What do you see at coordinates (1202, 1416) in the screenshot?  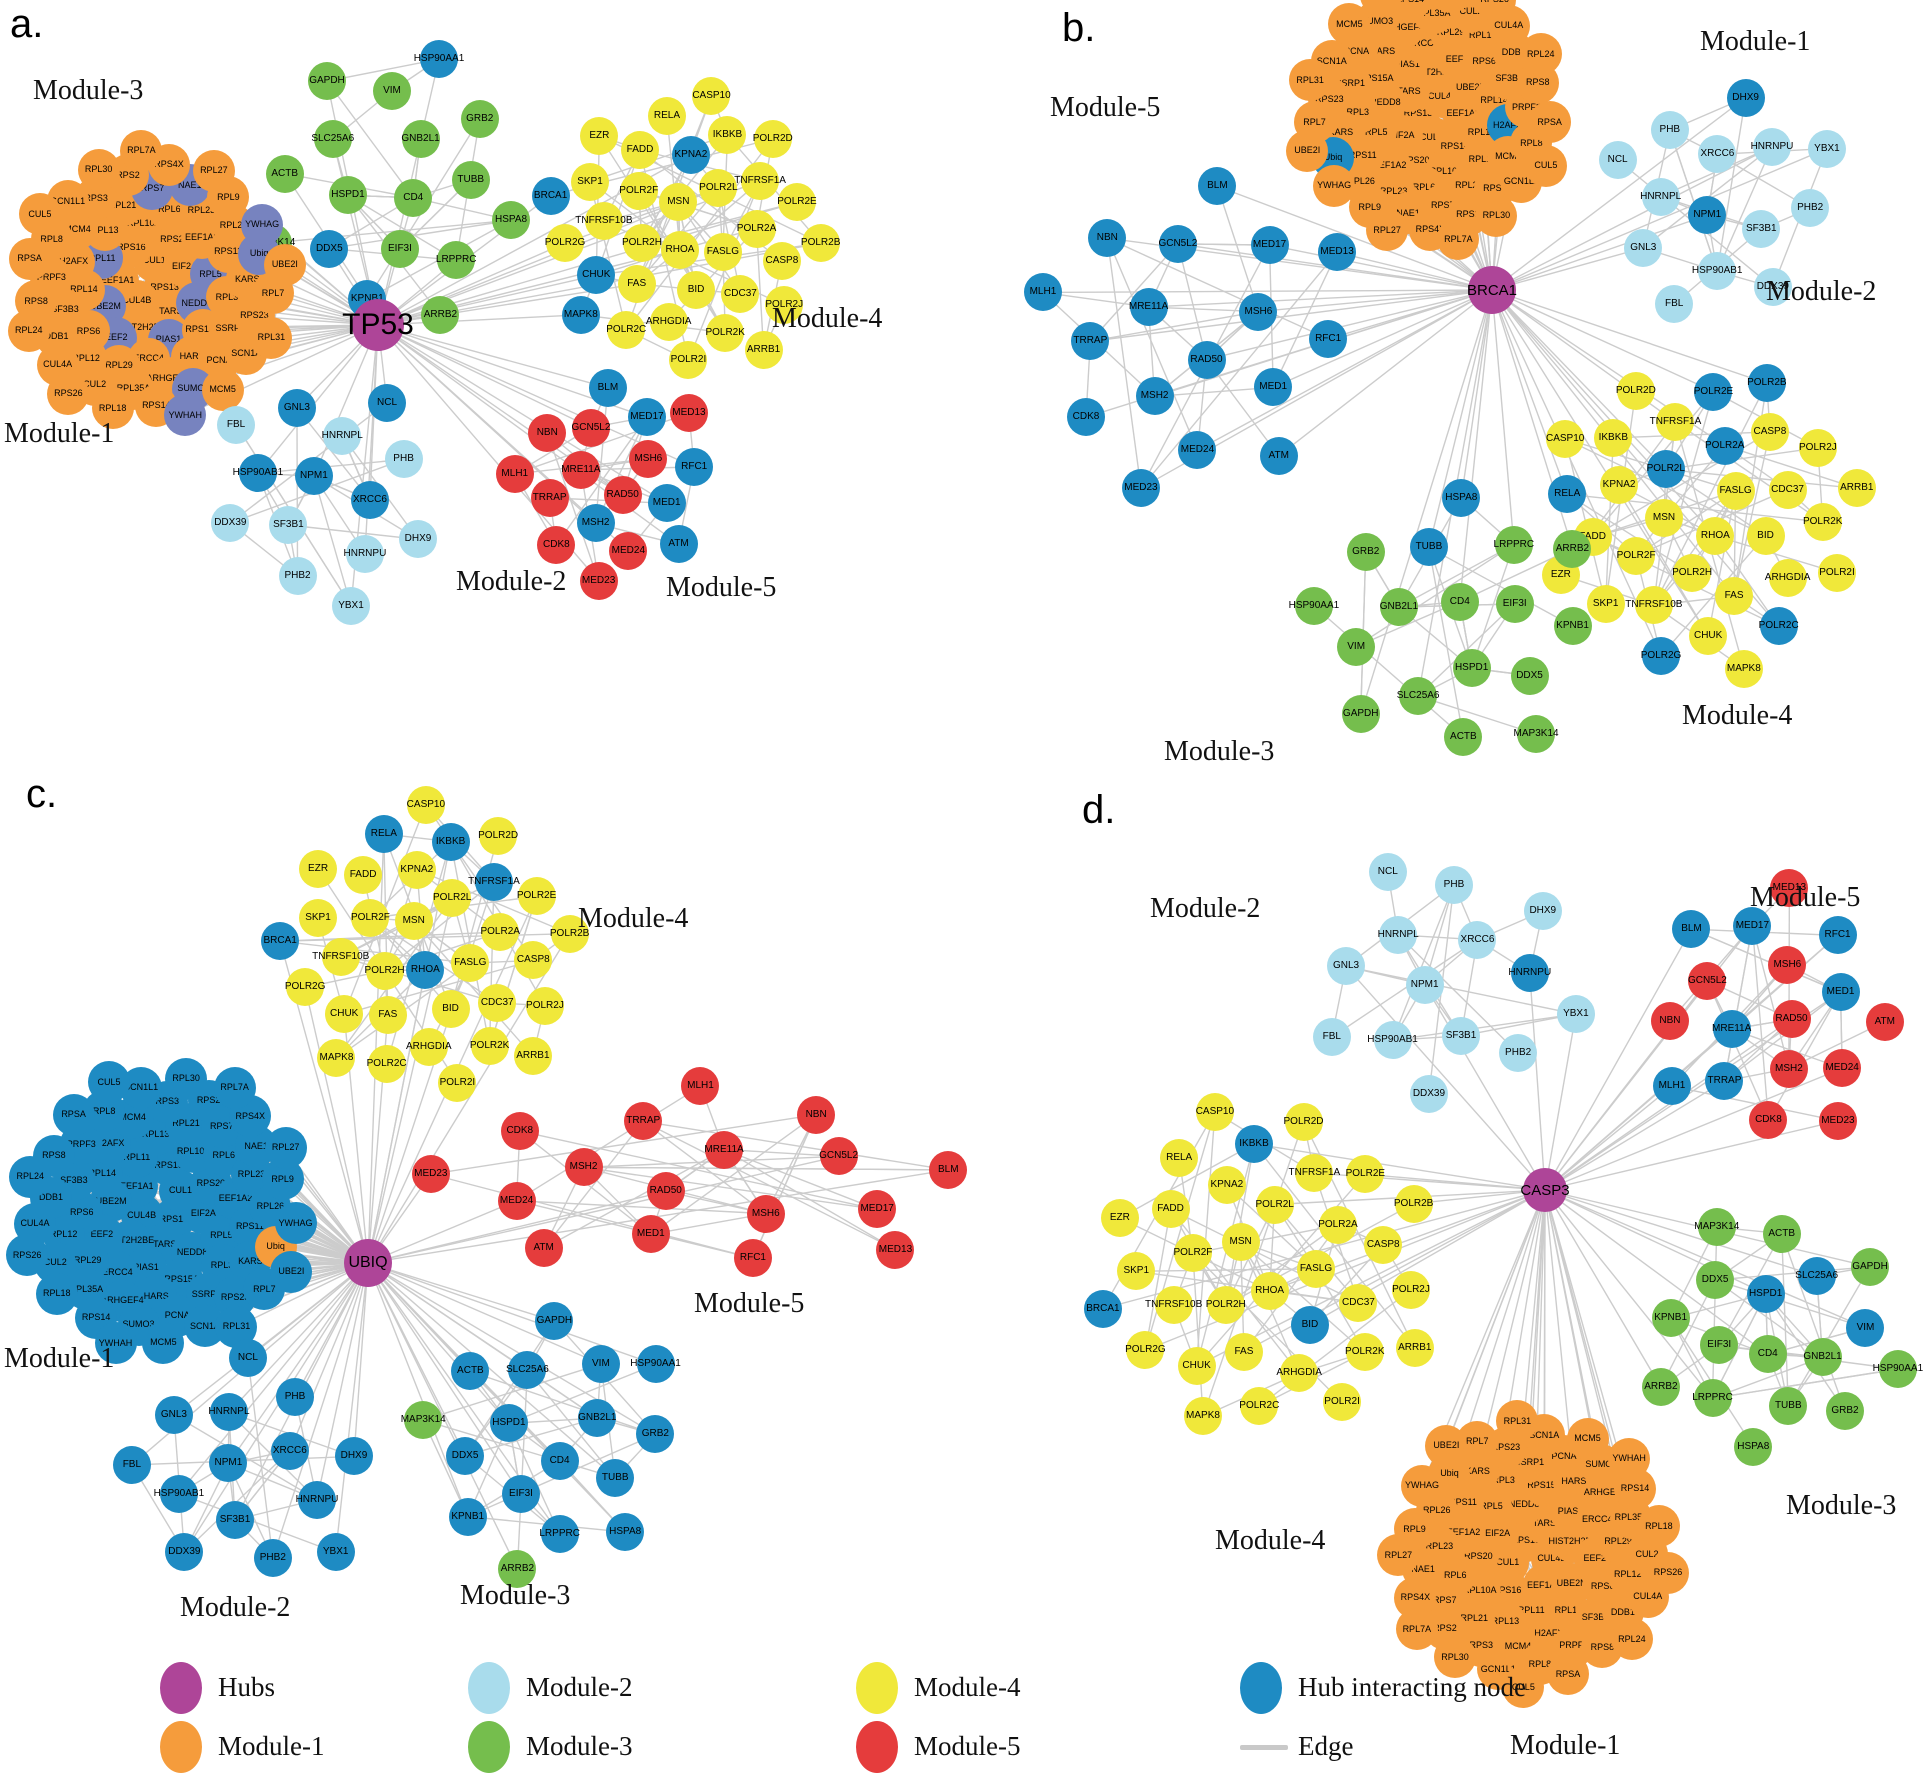 I see `node-mapk8: MAPK8` at bounding box center [1202, 1416].